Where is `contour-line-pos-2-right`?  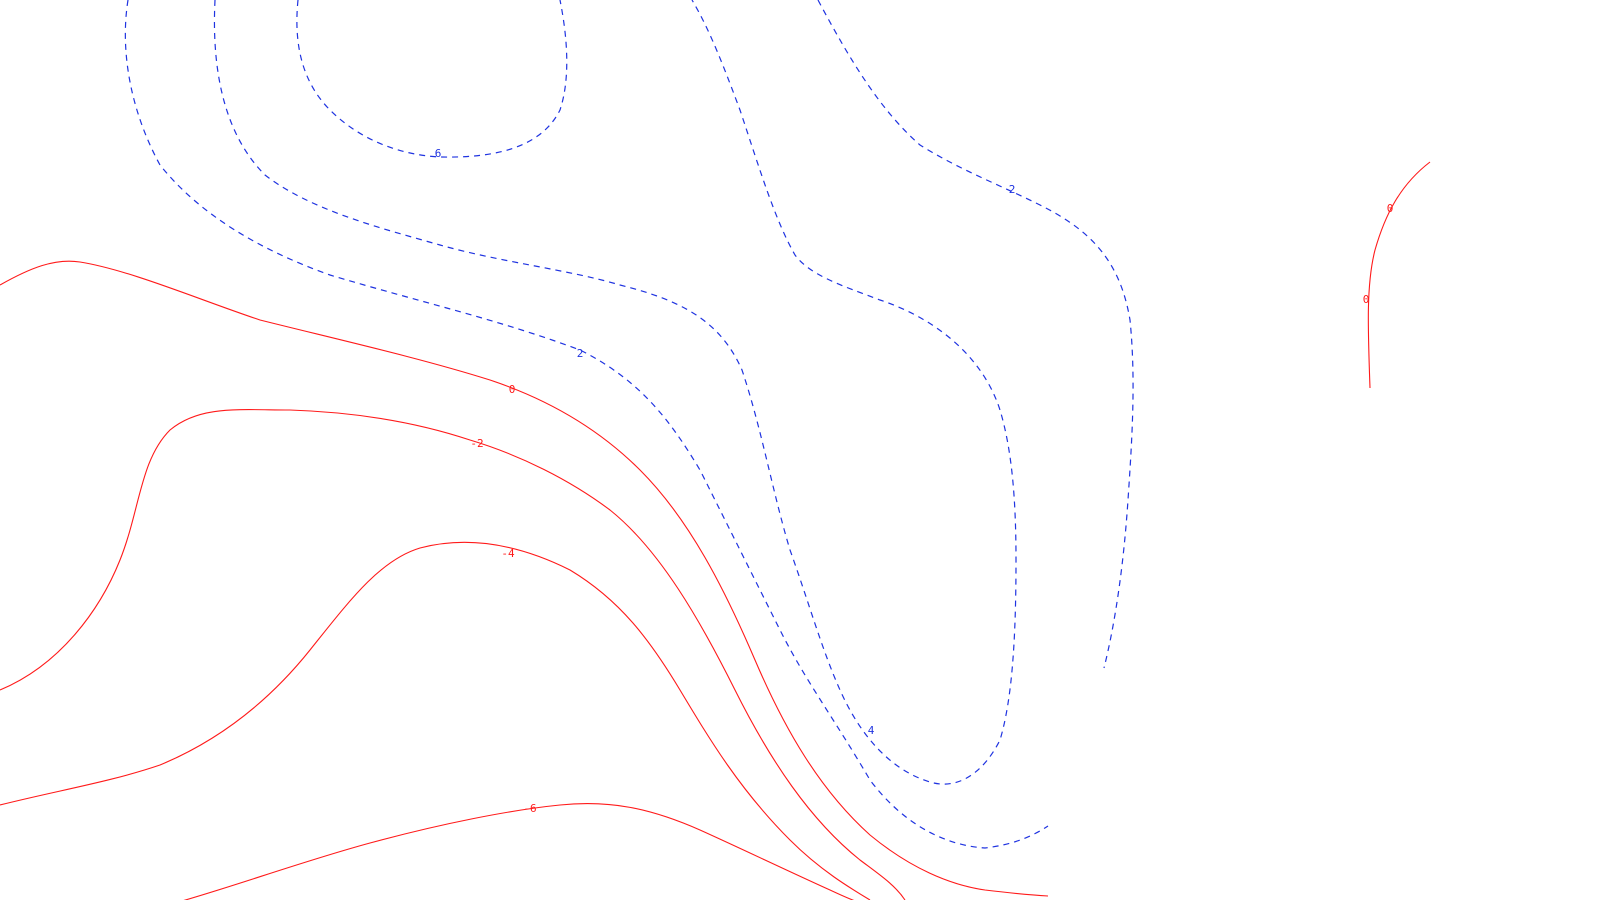
contour-line-pos-2-right is located at coordinates (975, 334).